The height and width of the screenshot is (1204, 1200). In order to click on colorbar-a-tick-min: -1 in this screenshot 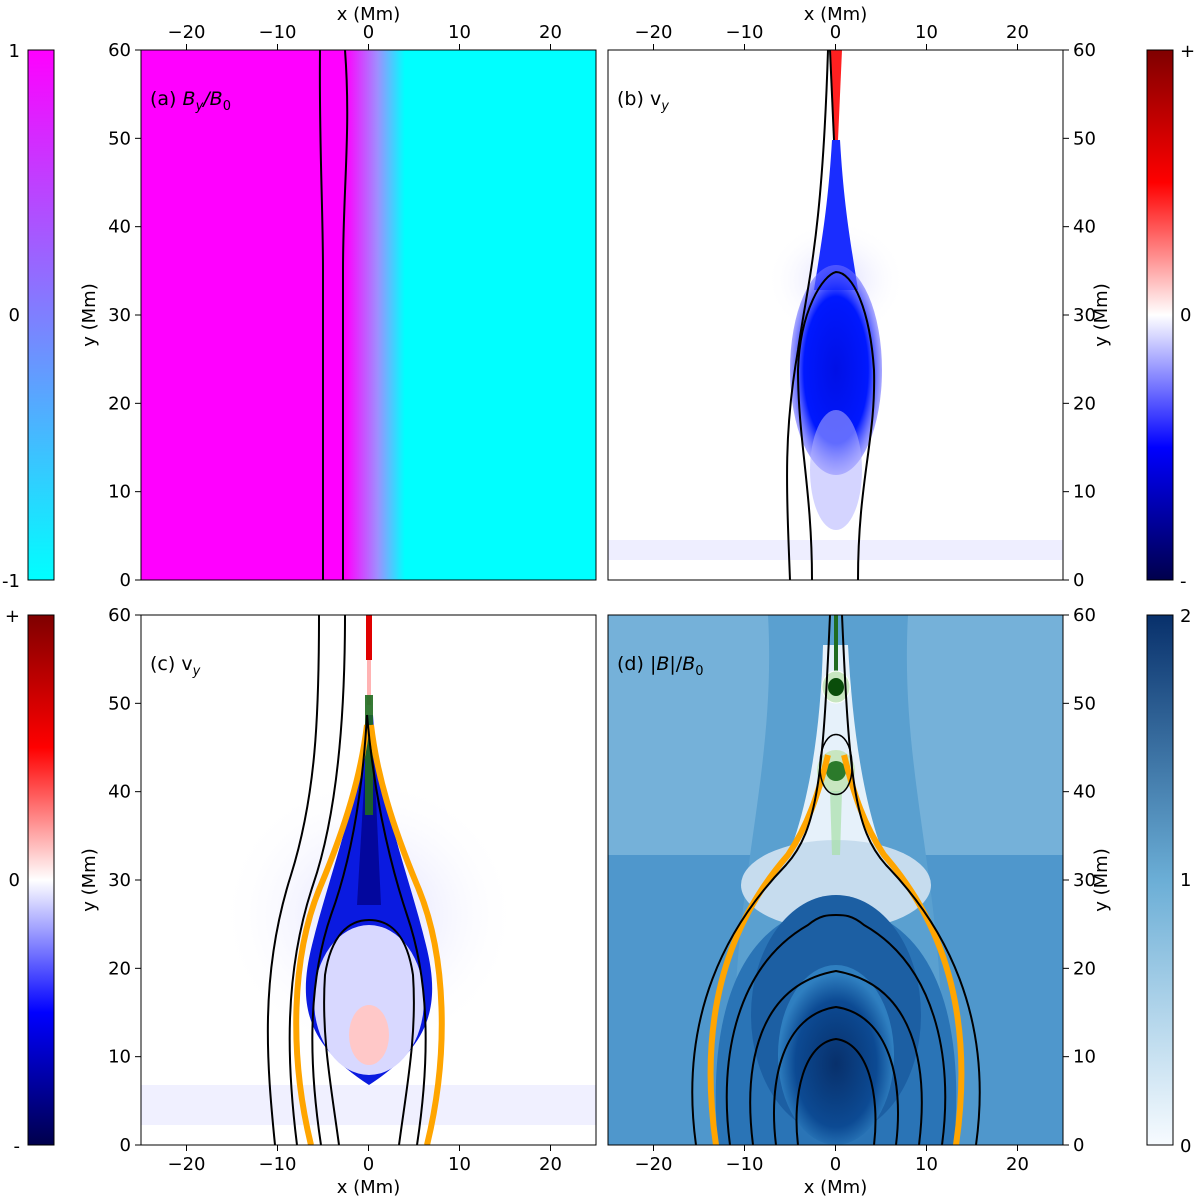, I will do `click(11, 581)`.